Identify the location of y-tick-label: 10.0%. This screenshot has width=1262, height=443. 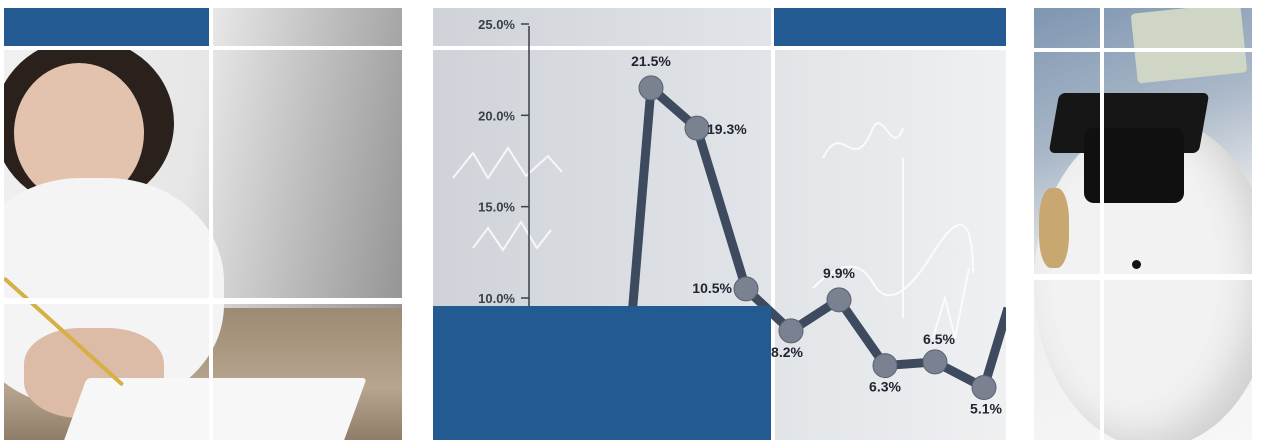
(496, 298).